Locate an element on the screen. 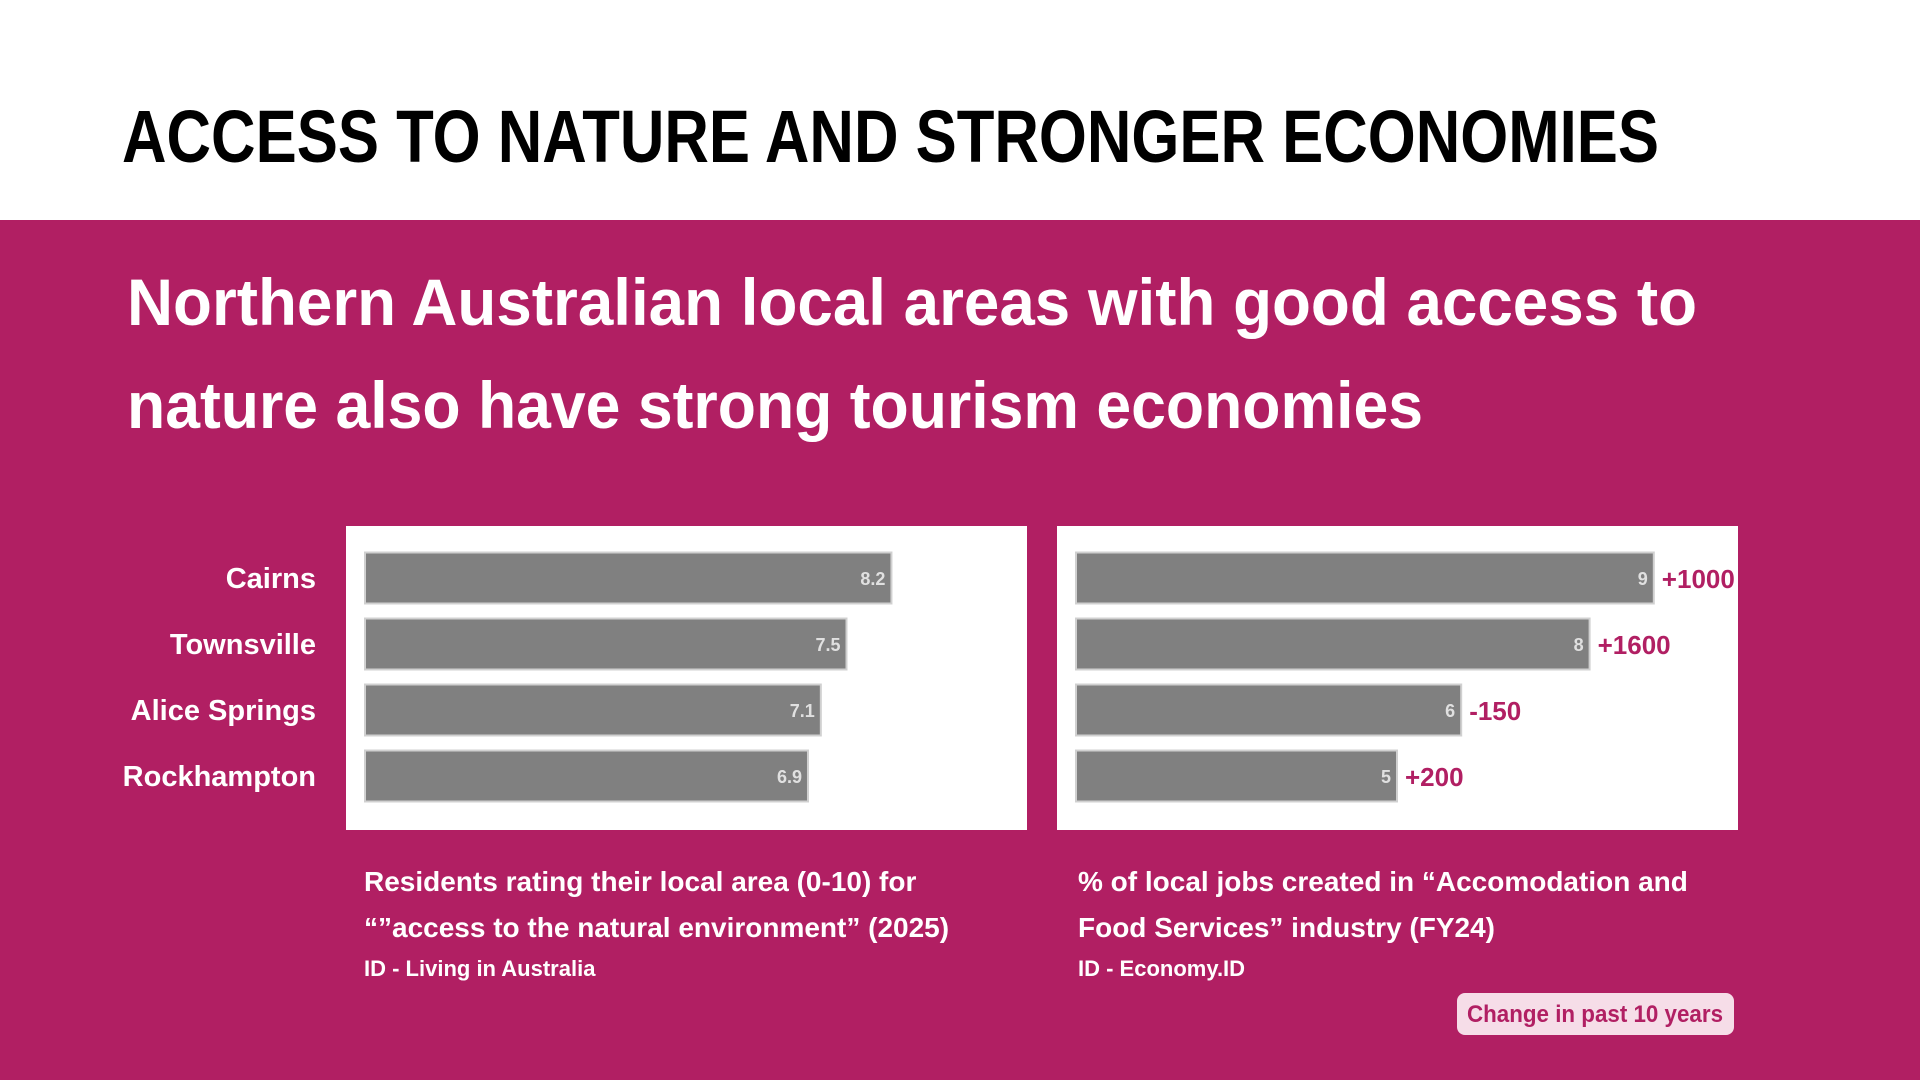 The width and height of the screenshot is (1920, 1080). change-label: +1000 is located at coordinates (1698, 579).